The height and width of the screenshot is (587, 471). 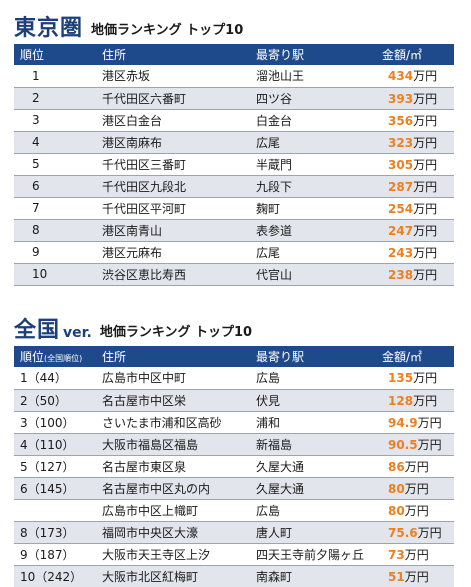 What do you see at coordinates (415, 252) in the screenshot?
I see `price-cell: 243万円` at bounding box center [415, 252].